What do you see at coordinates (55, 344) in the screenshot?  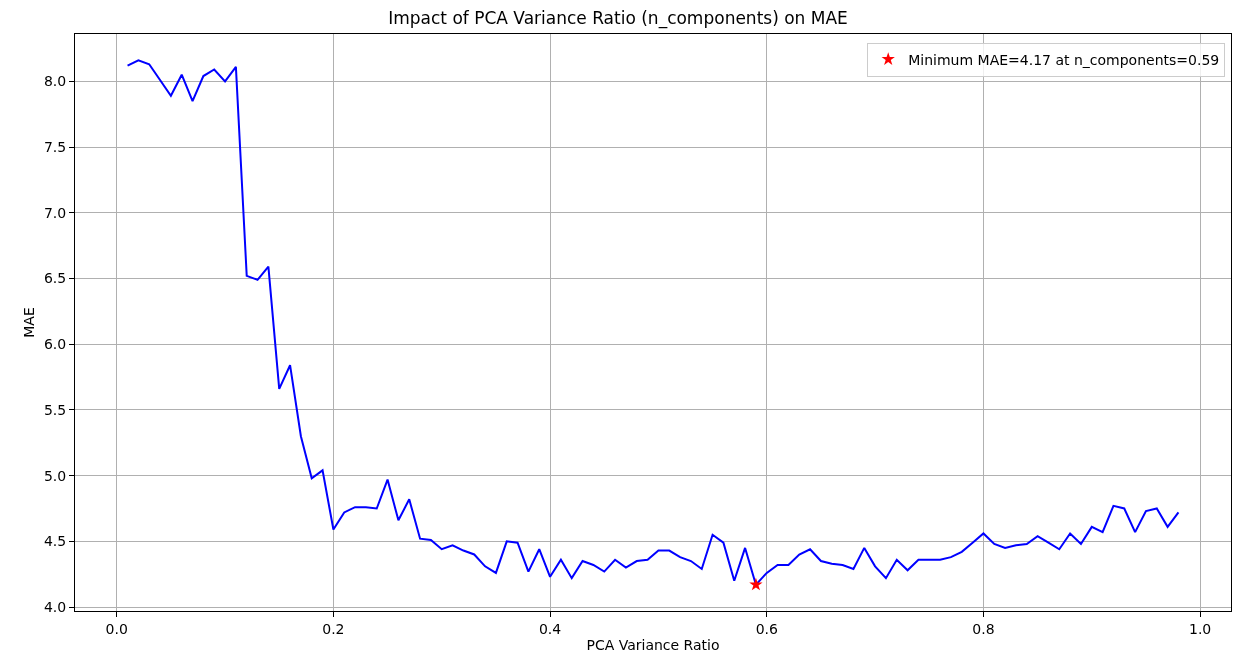 I see `y-tick-label: 6.0` at bounding box center [55, 344].